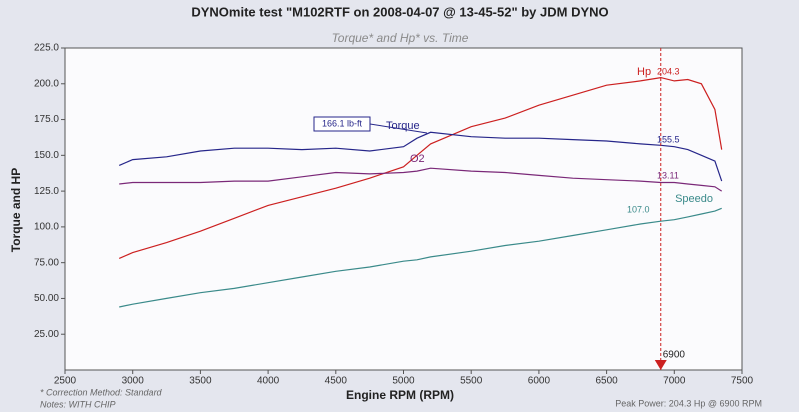 This screenshot has width=799, height=412. I want to click on series-label: Torque, so click(403, 126).